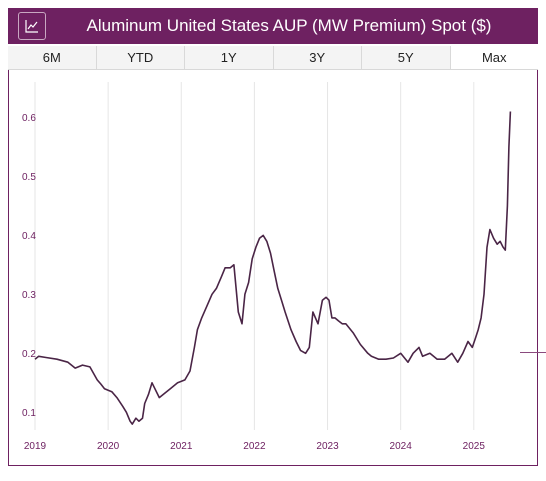  Describe the element at coordinates (327, 446) in the screenshot. I see `x-tick-label: 2023` at that location.